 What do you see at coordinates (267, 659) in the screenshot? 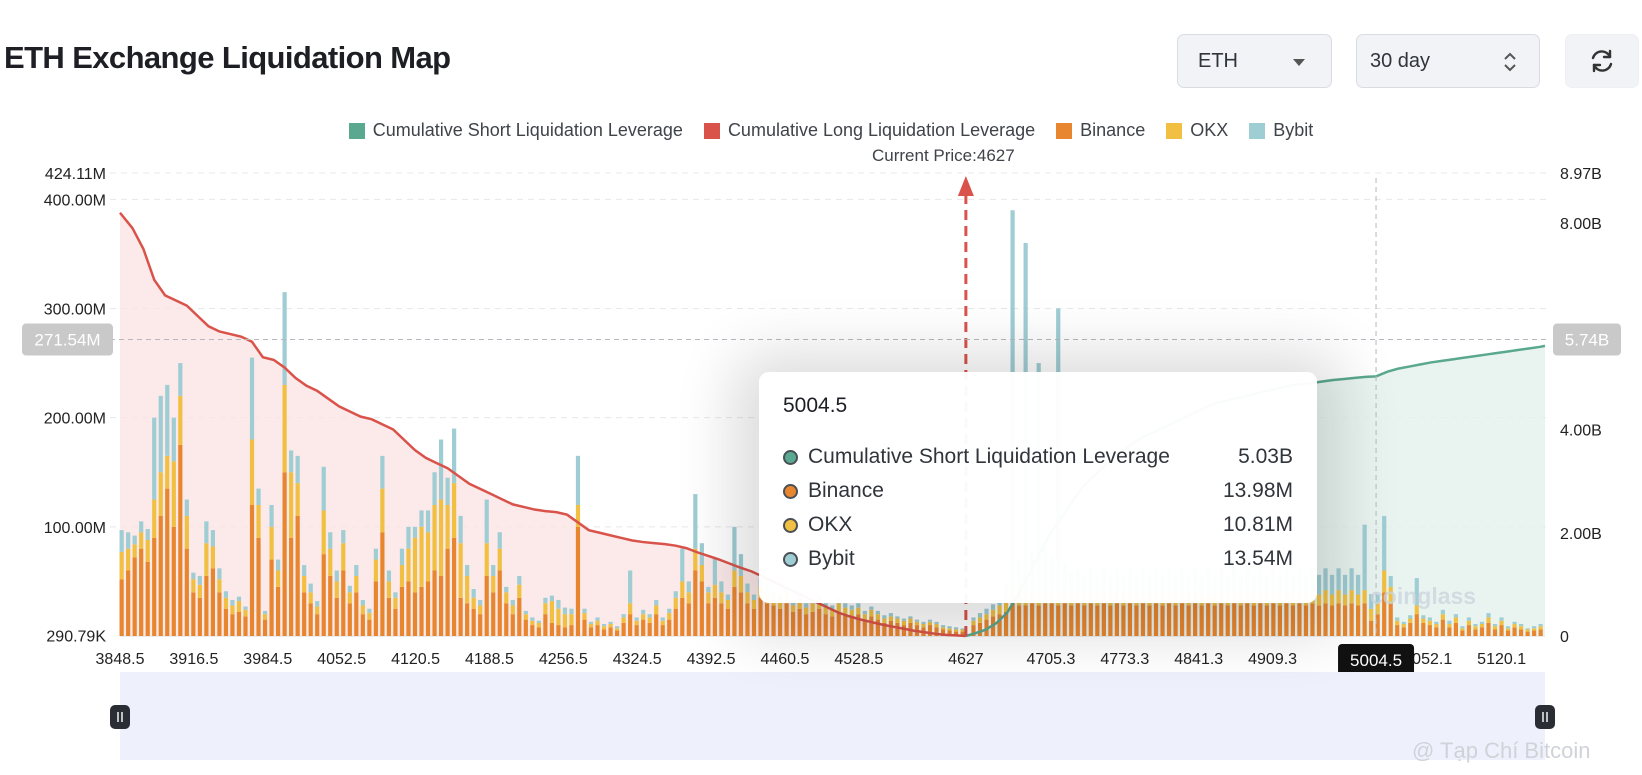
I see `x-axis-label: 3984.5` at bounding box center [267, 659].